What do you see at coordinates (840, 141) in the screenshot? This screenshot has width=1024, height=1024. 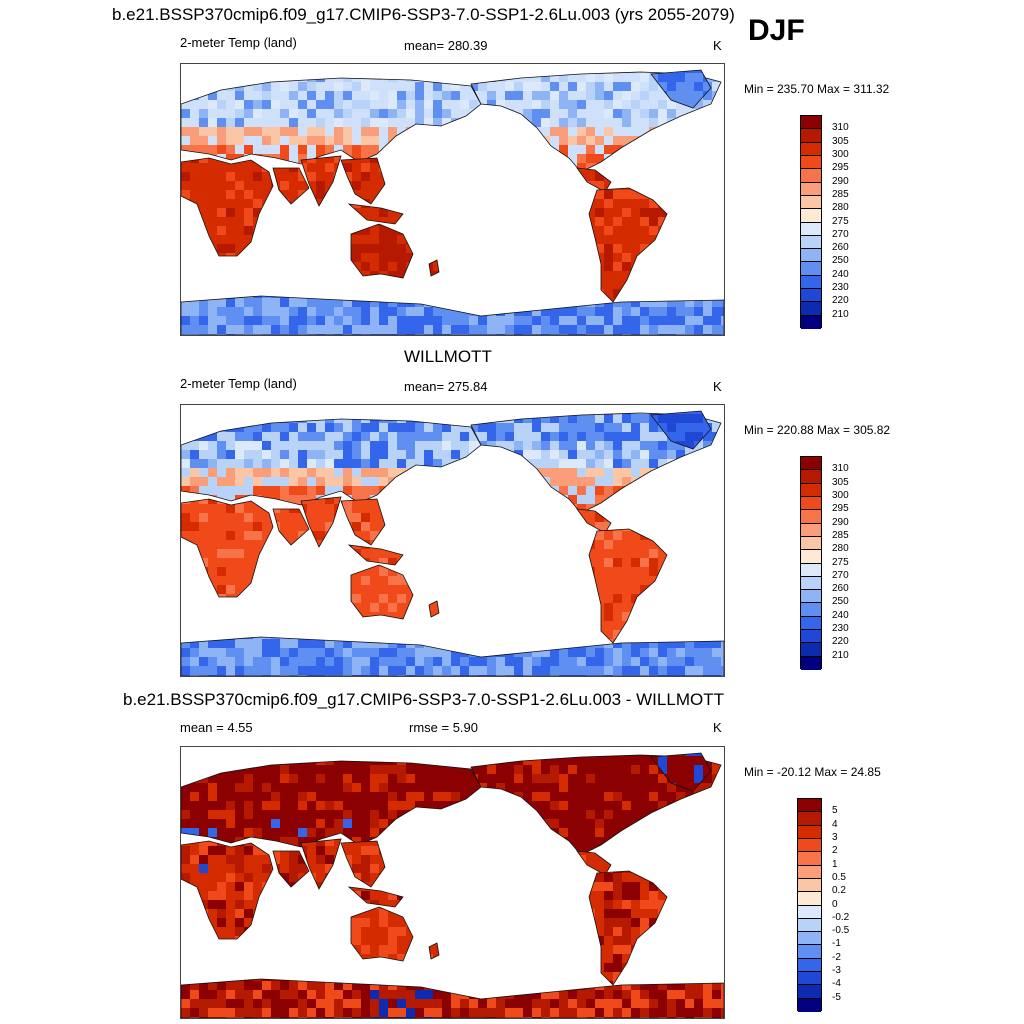 I see `colorbar-tick-label: 305` at bounding box center [840, 141].